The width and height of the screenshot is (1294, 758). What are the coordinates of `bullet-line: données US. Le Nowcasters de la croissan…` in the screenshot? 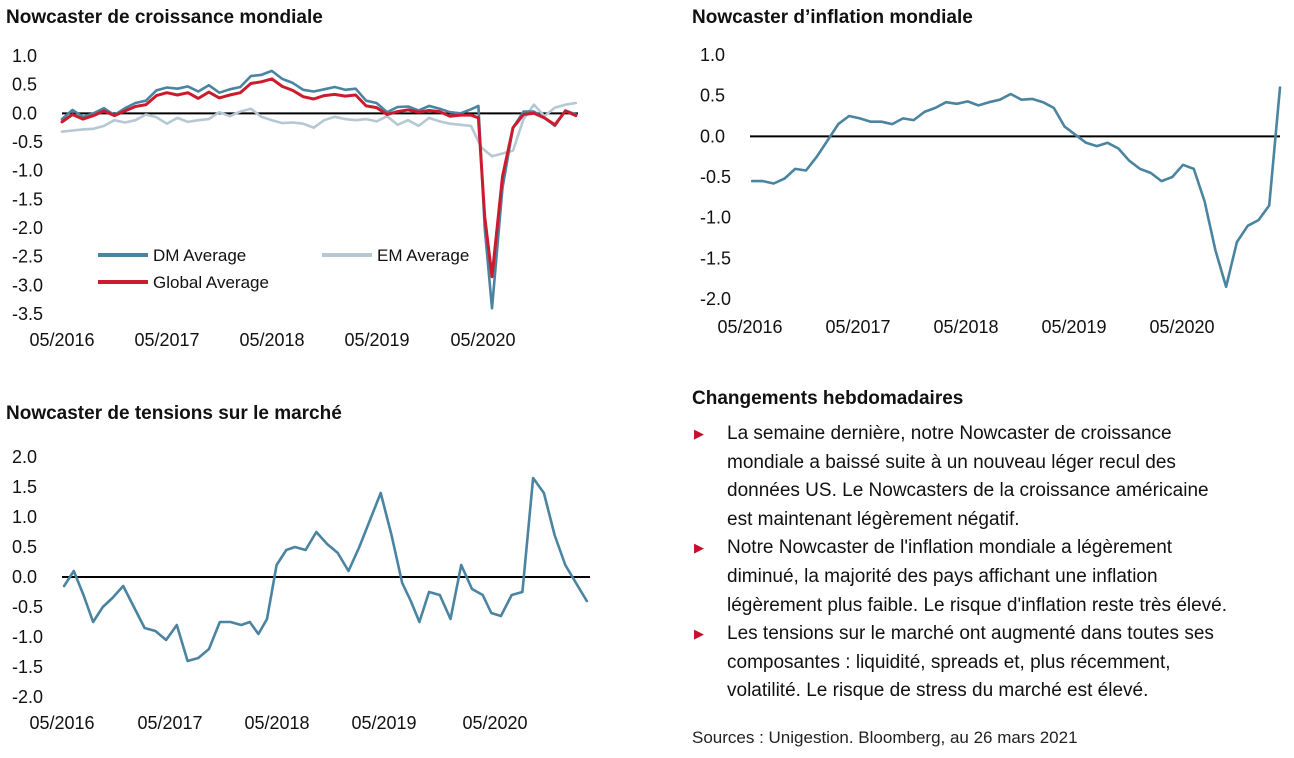 It's located at (968, 491).